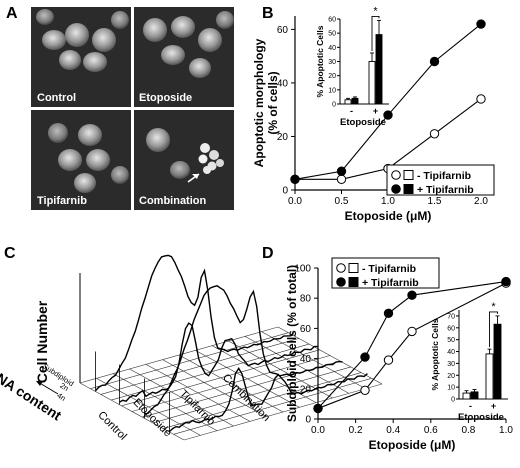 The height and width of the screenshot is (468, 520). What do you see at coordinates (363, 122) in the screenshot?
I see `b-inset-x-axis-label: Etoposide` at bounding box center [363, 122].